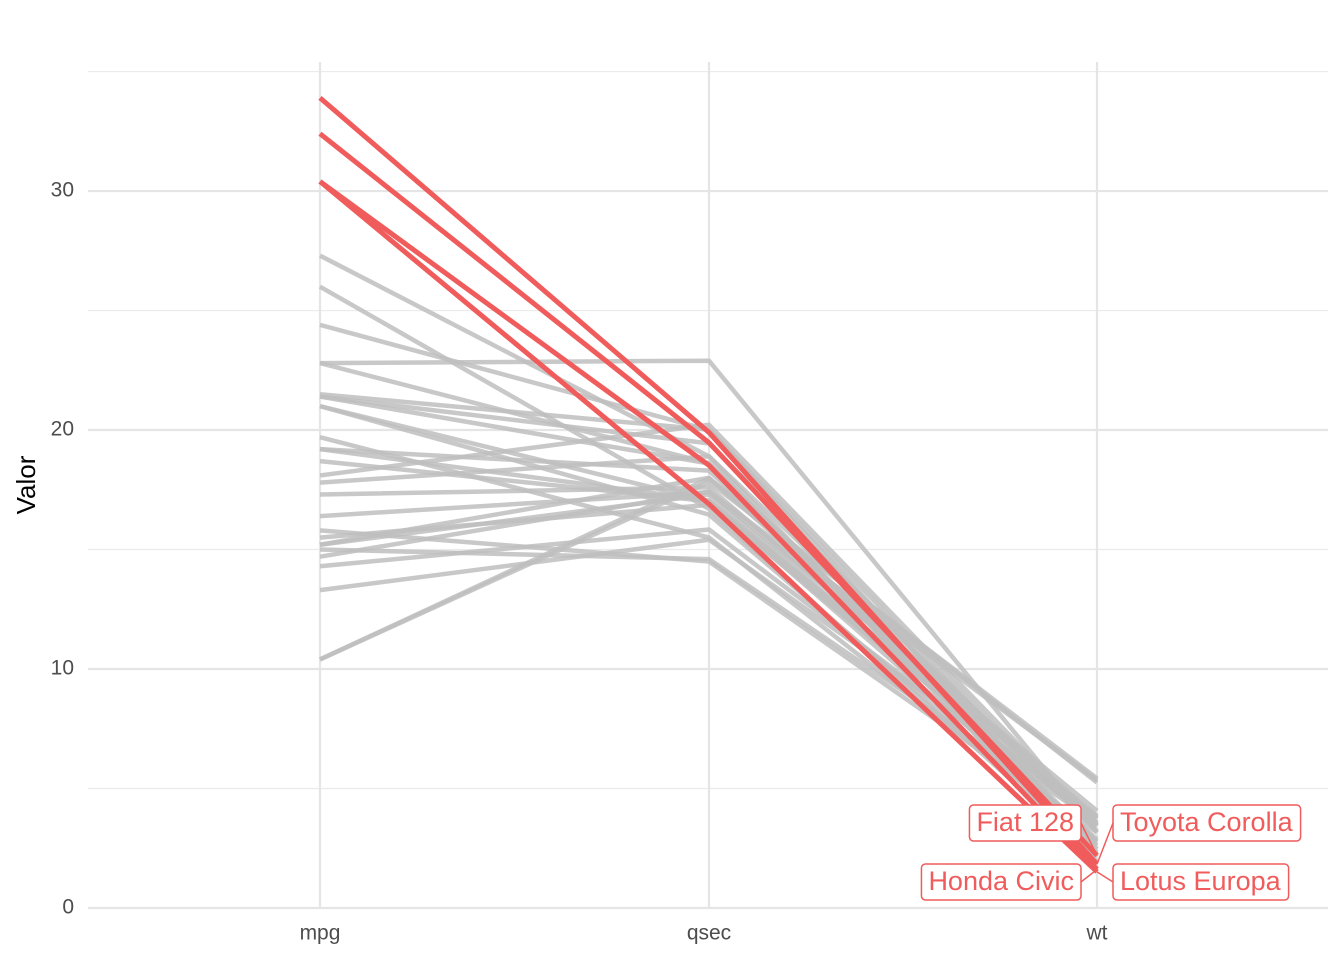 The width and height of the screenshot is (1344, 960). I want to click on x-tick-label: mpg, so click(320, 933).